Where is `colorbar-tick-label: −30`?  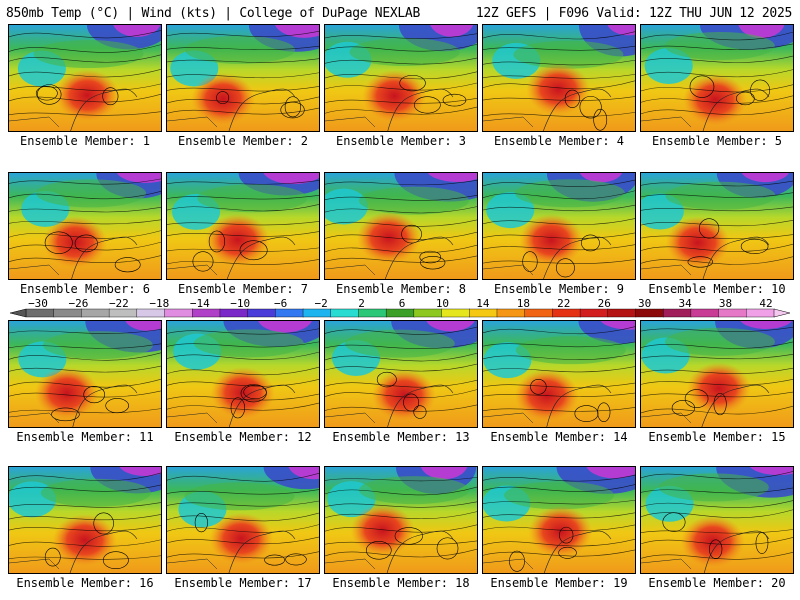 colorbar-tick-label: −30 is located at coordinates (38, 303).